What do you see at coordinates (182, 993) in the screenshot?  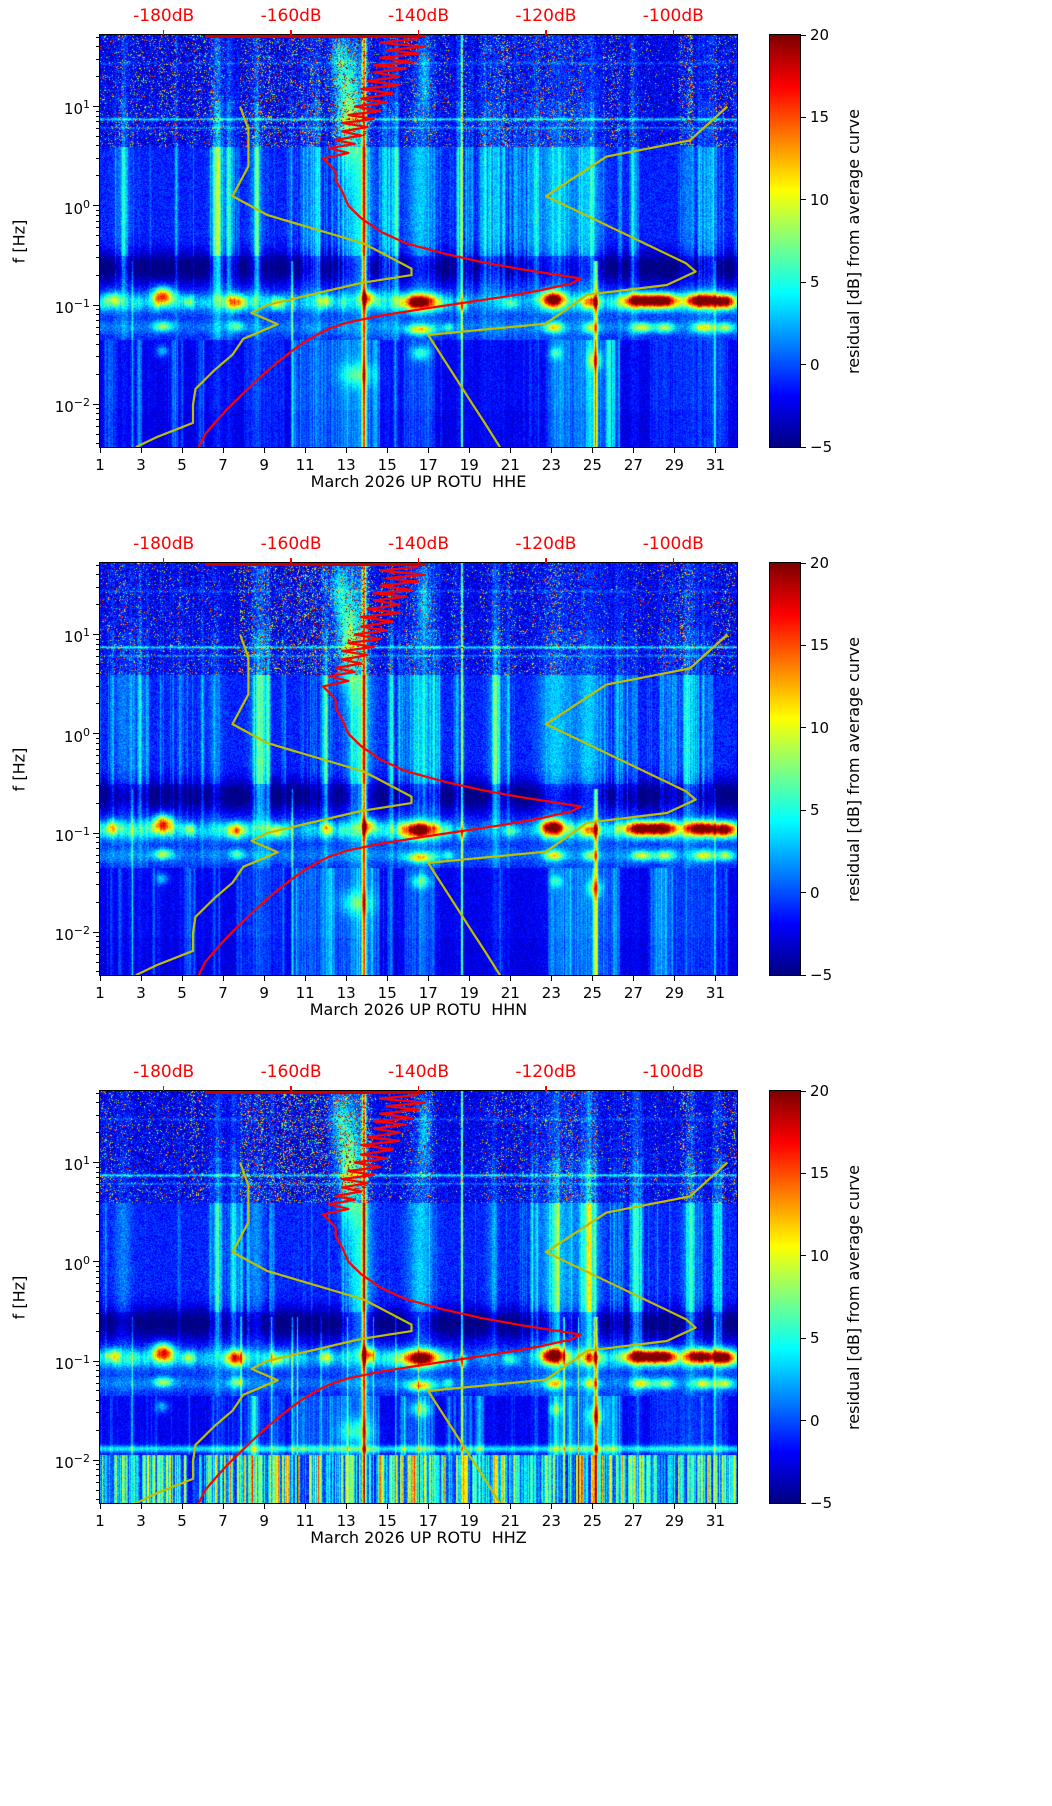 I see `x-tick-label: 5` at bounding box center [182, 993].